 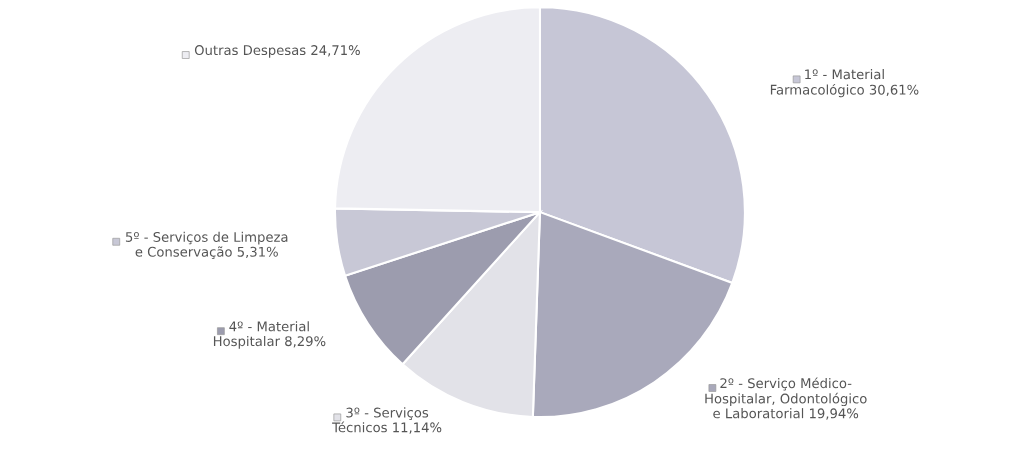 What do you see at coordinates (277, 51) in the screenshot?
I see `legend-label: Outras Despesas 24,71%` at bounding box center [277, 51].